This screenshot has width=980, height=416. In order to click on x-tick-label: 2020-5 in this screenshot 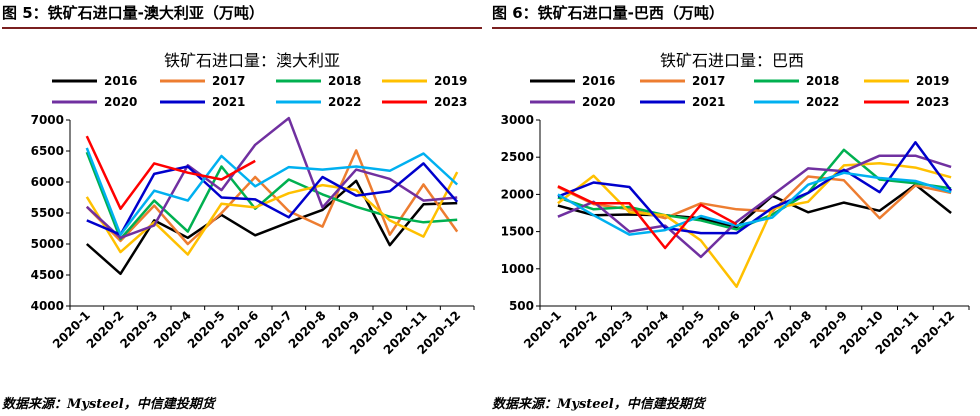, I will do `click(685, 329)`.